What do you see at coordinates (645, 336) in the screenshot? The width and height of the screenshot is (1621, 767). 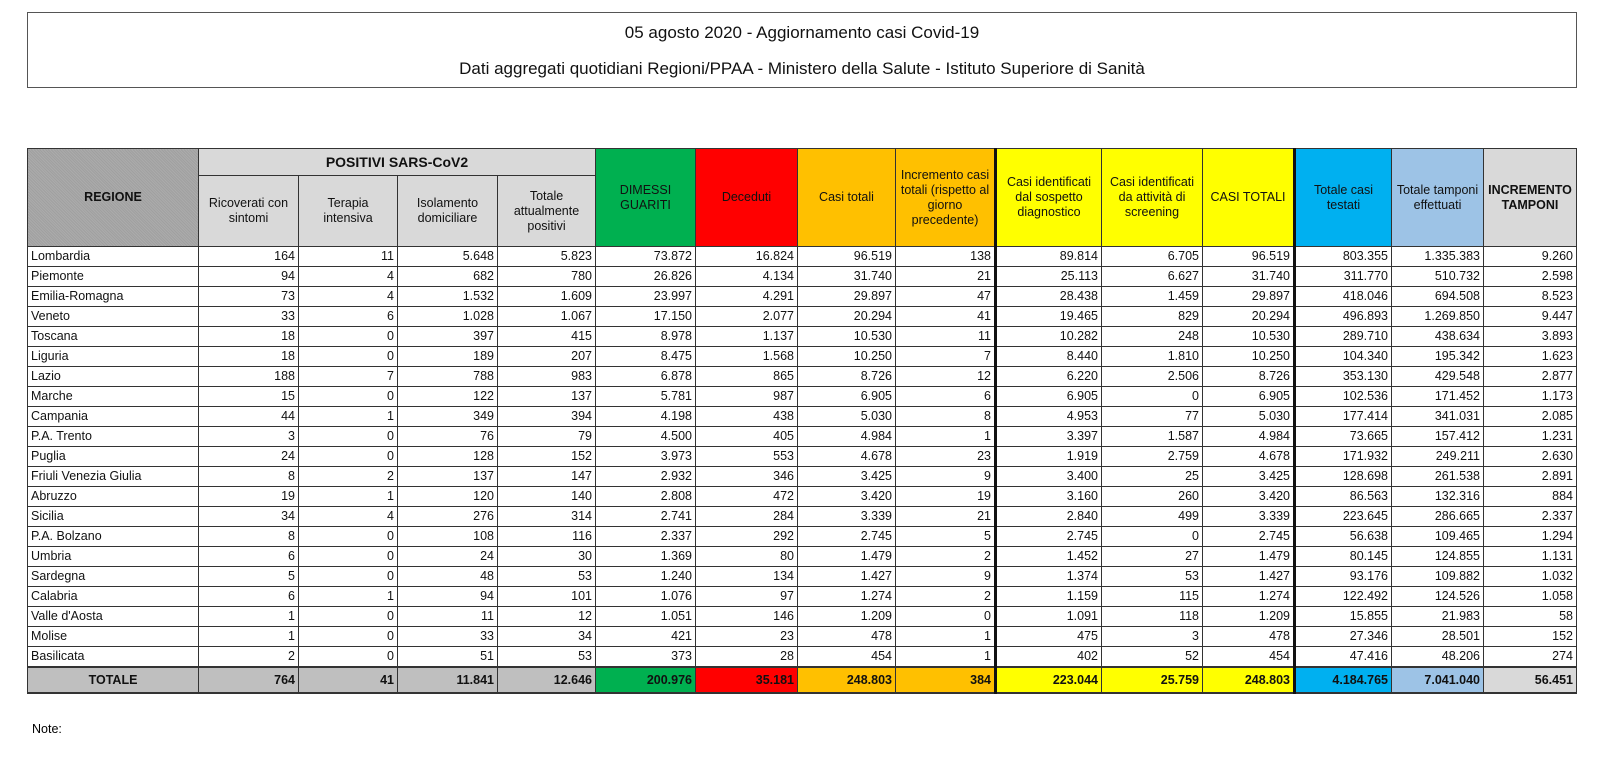 I see `cell-value: 8.978` at bounding box center [645, 336].